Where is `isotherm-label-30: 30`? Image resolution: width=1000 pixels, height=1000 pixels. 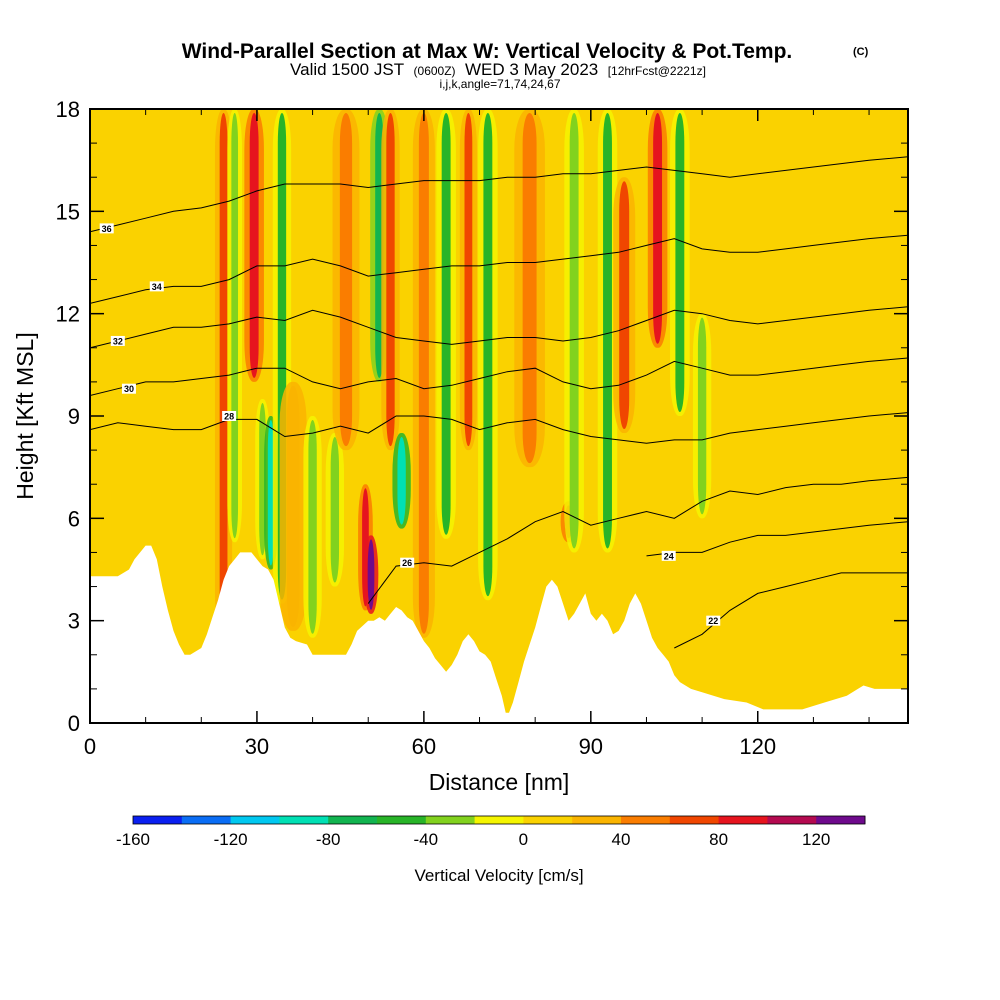 isotherm-label-30: 30 is located at coordinates (129, 389).